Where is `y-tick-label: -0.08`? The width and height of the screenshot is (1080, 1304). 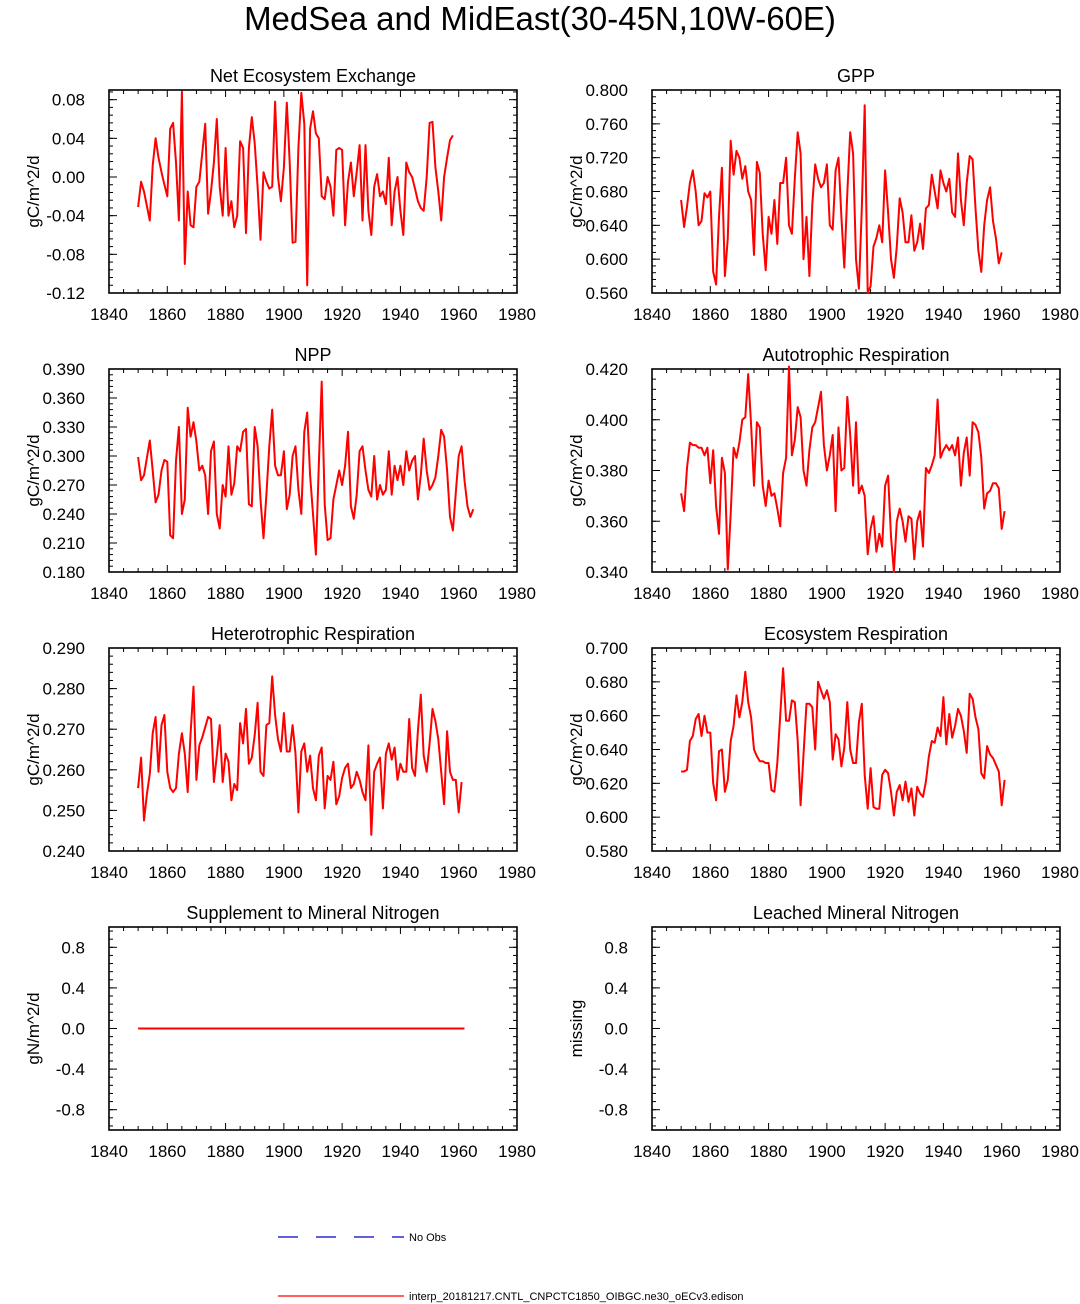
y-tick-label: -0.08 is located at coordinates (65, 254).